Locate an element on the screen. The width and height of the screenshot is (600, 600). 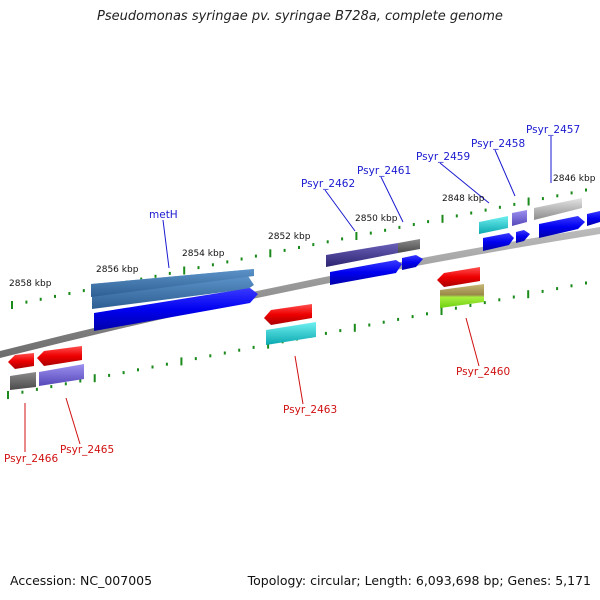
gene-label-meth: metH is located at coordinates (163, 215).